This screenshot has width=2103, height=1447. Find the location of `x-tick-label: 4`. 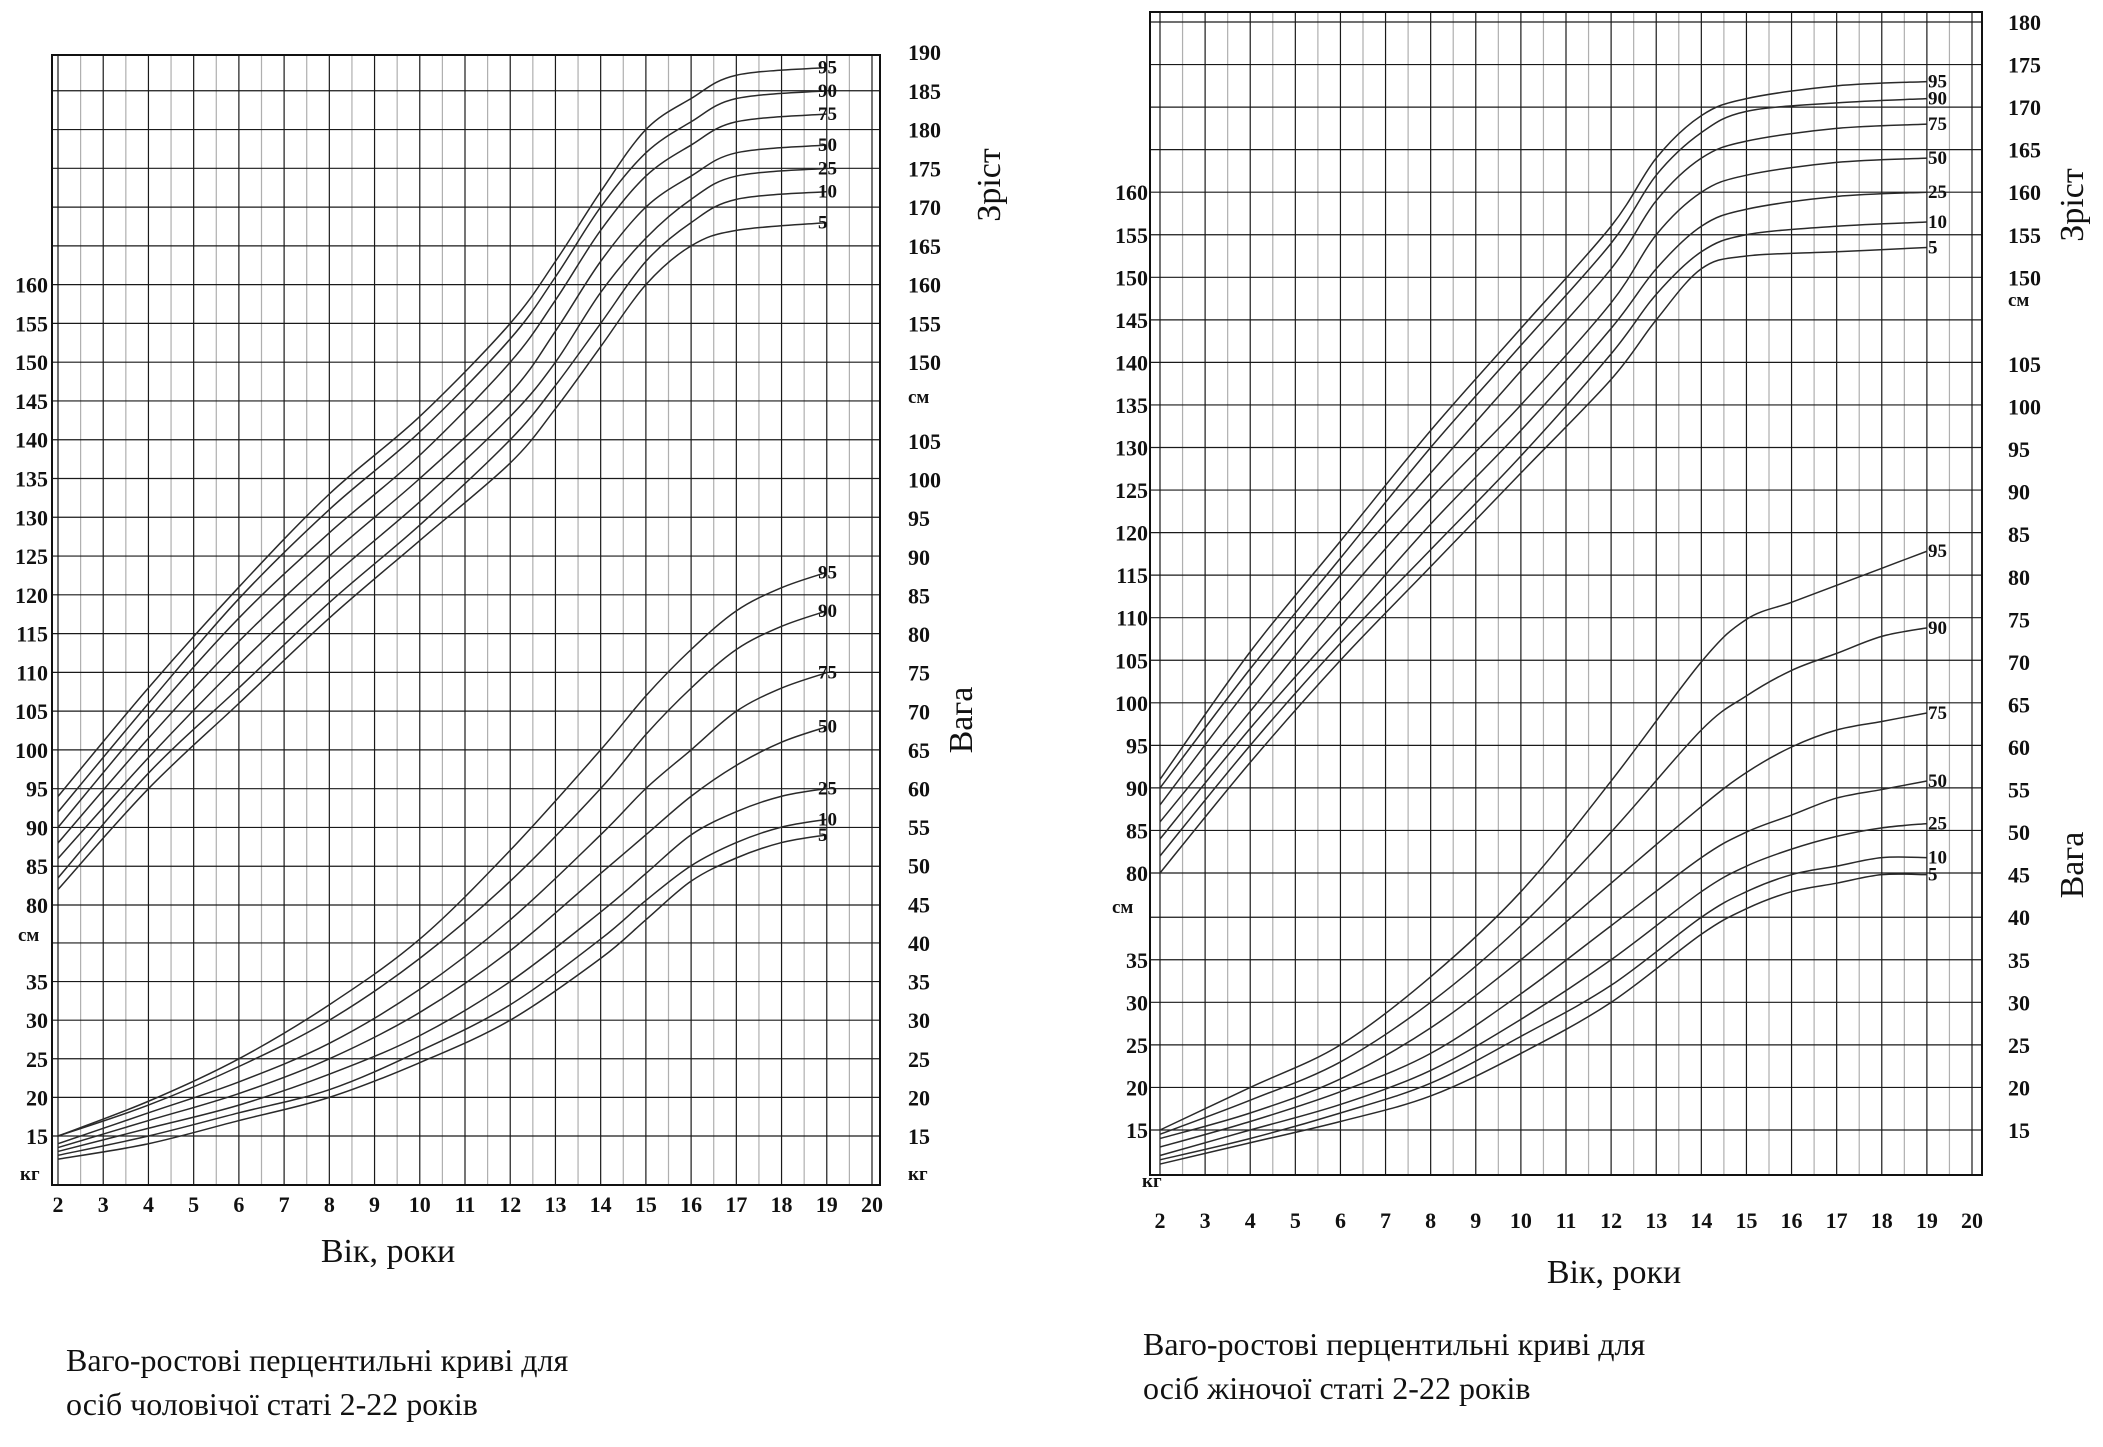

x-tick-label: 4 is located at coordinates (1250, 1220).